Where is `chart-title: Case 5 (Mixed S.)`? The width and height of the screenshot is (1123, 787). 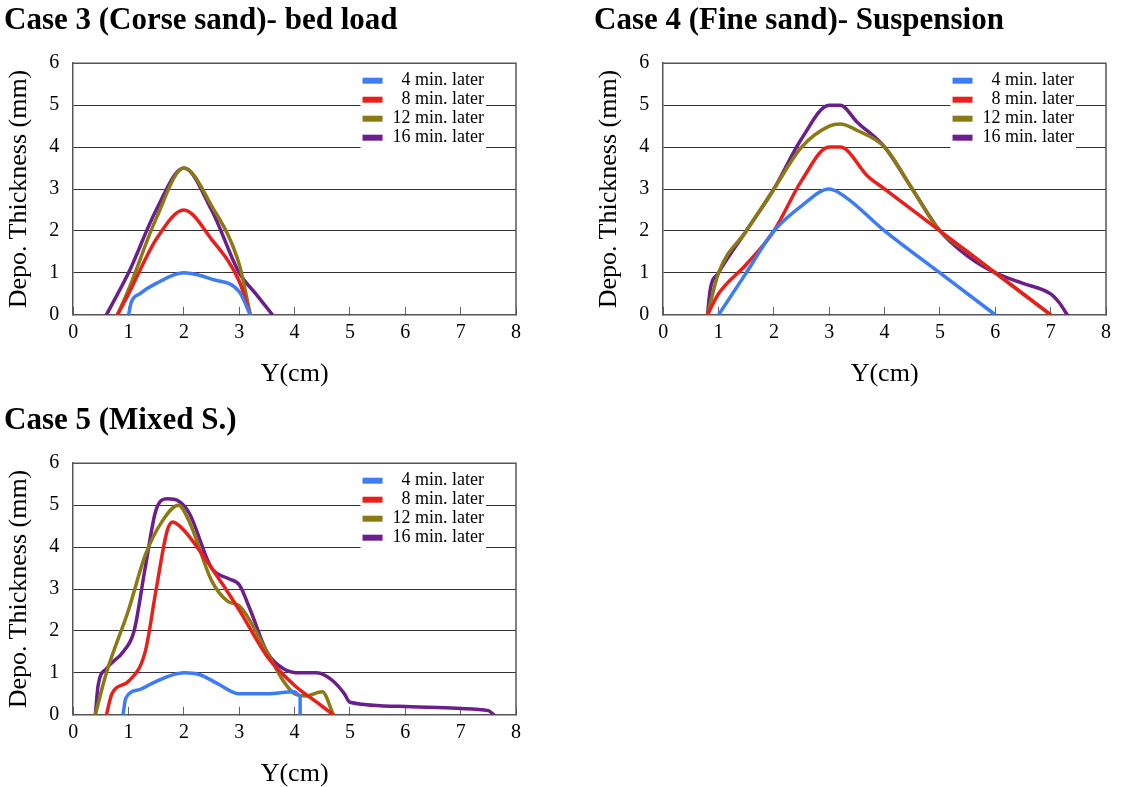 chart-title: Case 5 (Mixed S.) is located at coordinates (120, 418).